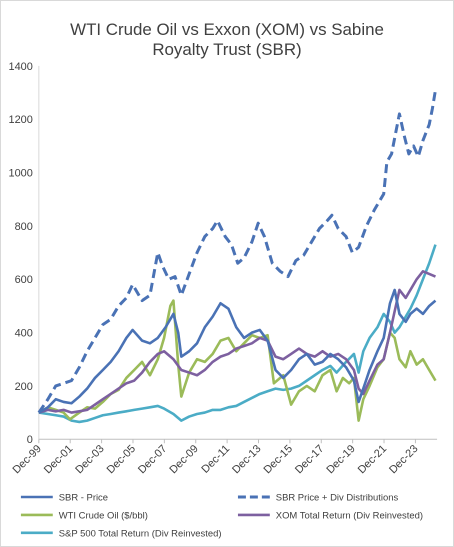 Image resolution: width=454 pixels, height=547 pixels. What do you see at coordinates (278, 459) in the screenshot?
I see `x-tick-label: Dec-15` at bounding box center [278, 459].